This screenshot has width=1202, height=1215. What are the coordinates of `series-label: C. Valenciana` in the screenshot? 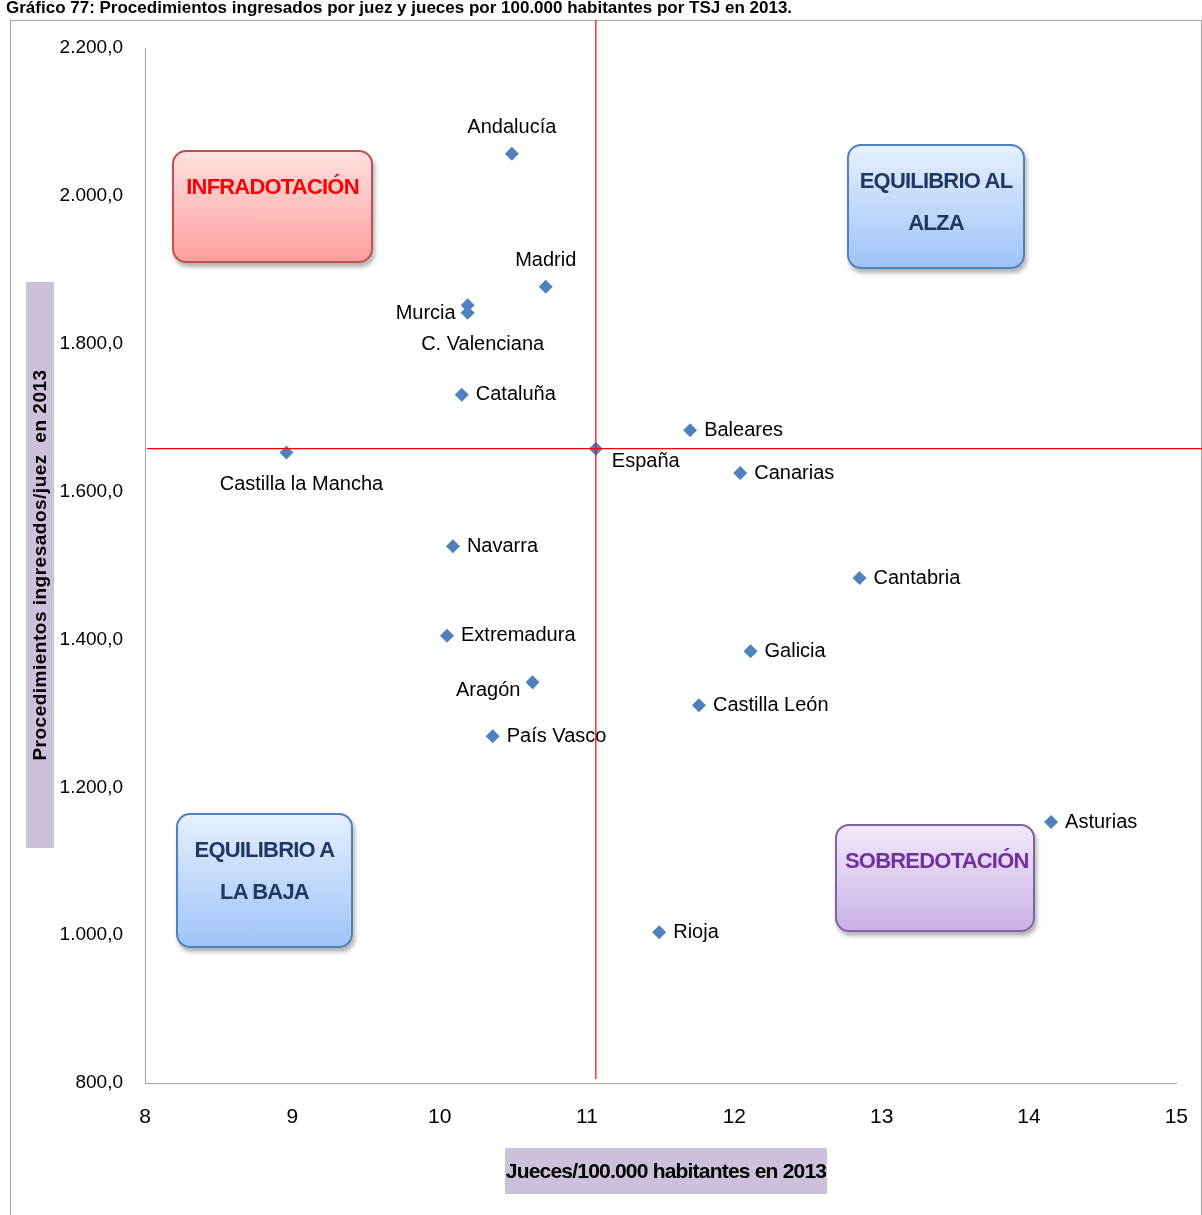 It's located at (483, 343).